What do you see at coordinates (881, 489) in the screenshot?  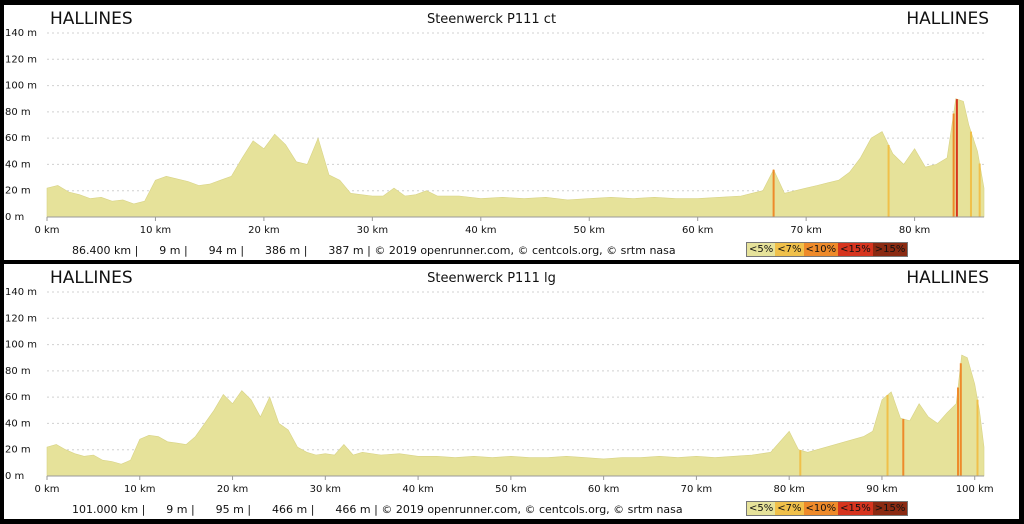 I see `x-tick-label: 90 km` at bounding box center [881, 489].